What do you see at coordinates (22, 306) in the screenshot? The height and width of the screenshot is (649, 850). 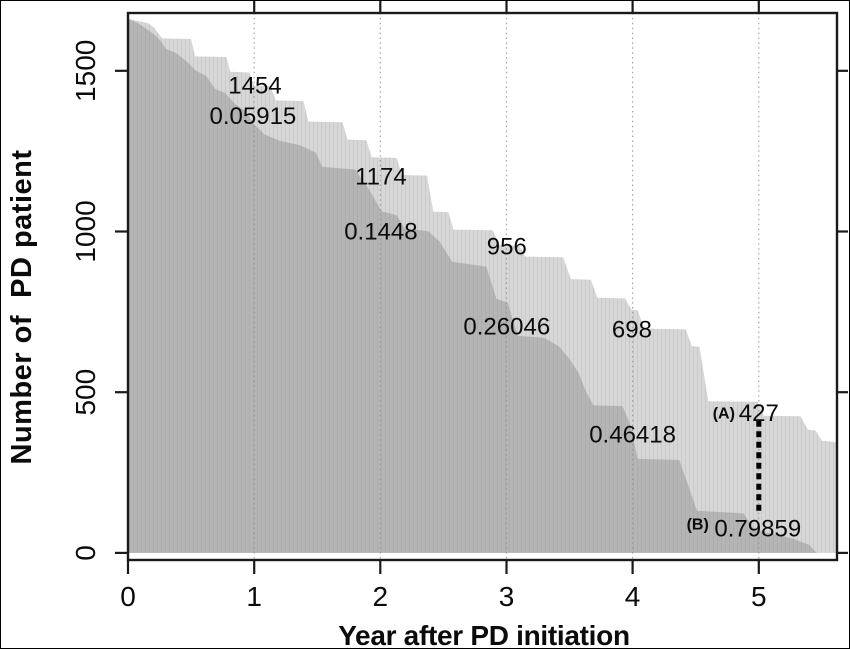 I see `y-axis-title: Number of PD patient` at bounding box center [22, 306].